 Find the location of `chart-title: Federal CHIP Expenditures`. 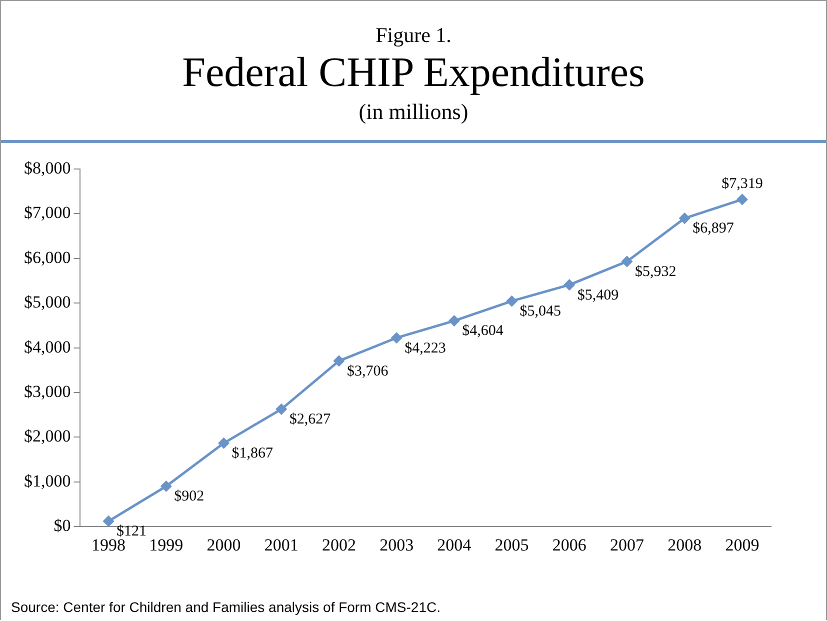

chart-title: Federal CHIP Expenditures is located at coordinates (413, 73).